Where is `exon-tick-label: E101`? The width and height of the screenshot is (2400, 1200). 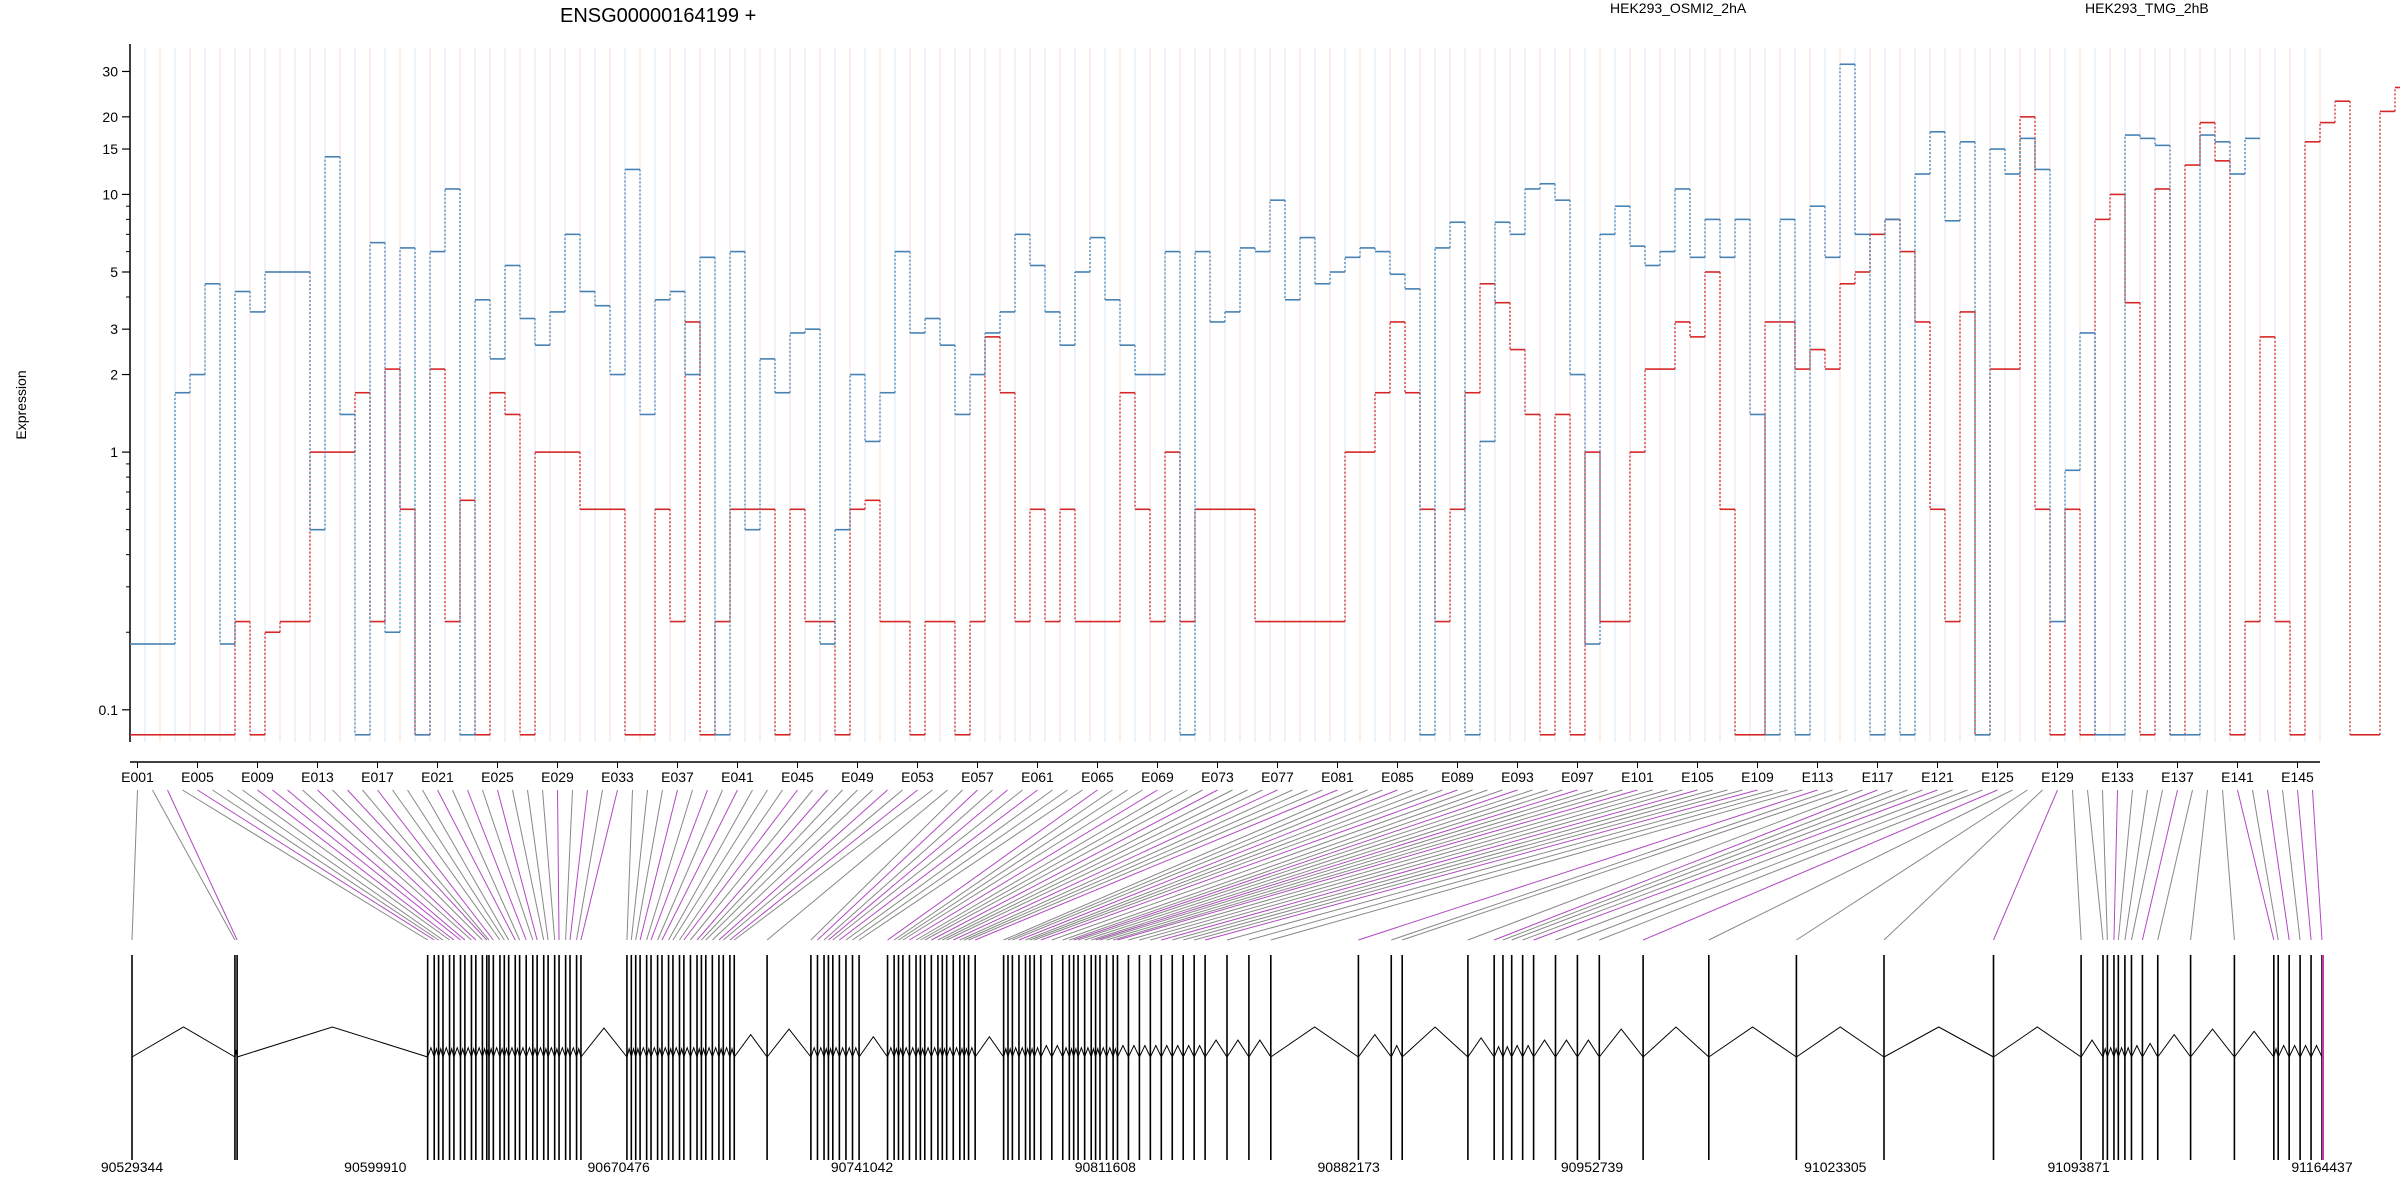 exon-tick-label: E101 is located at coordinates (1637, 777).